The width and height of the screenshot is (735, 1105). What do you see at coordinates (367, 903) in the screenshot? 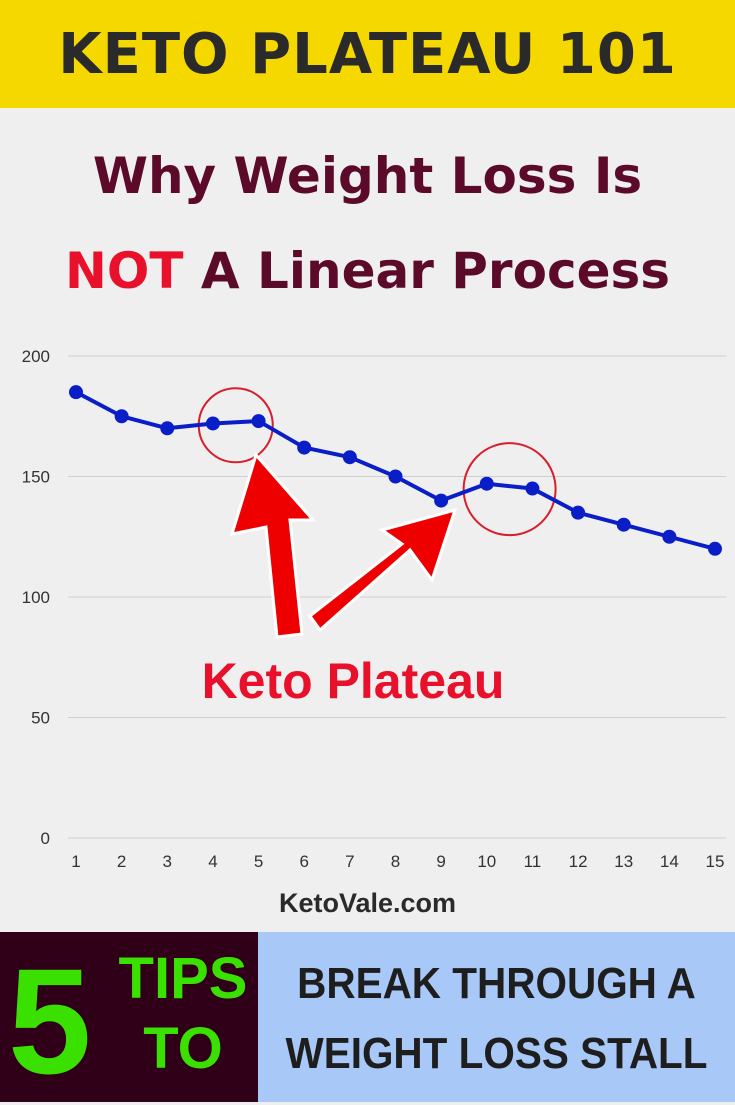
I see `site-name: KetoVale.com` at bounding box center [367, 903].